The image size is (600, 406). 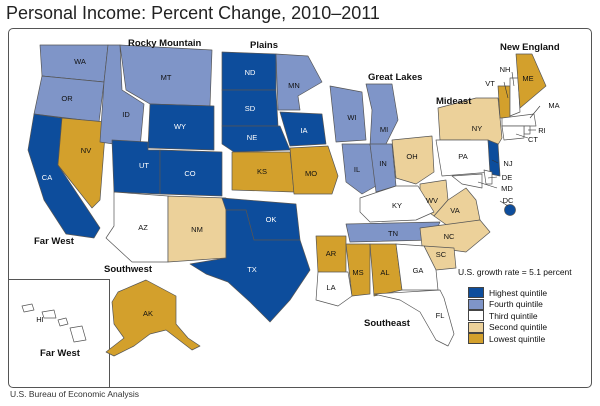 I want to click on label-CT: CT, so click(x=533, y=139).